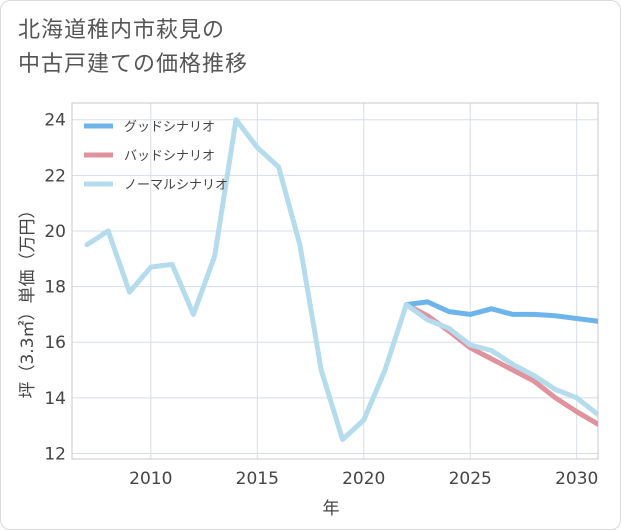  I want to click on legend-label: バッドシナリオ, so click(169, 156).